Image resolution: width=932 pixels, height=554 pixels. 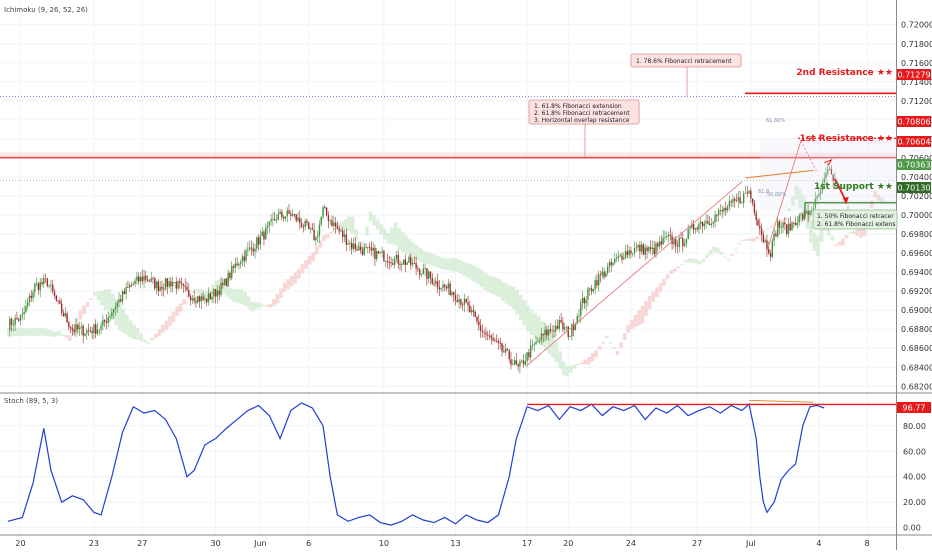 What do you see at coordinates (686, 60) in the screenshot?
I see `note-second-resistance: 1. 78.6% Fibonacci retracement` at bounding box center [686, 60].